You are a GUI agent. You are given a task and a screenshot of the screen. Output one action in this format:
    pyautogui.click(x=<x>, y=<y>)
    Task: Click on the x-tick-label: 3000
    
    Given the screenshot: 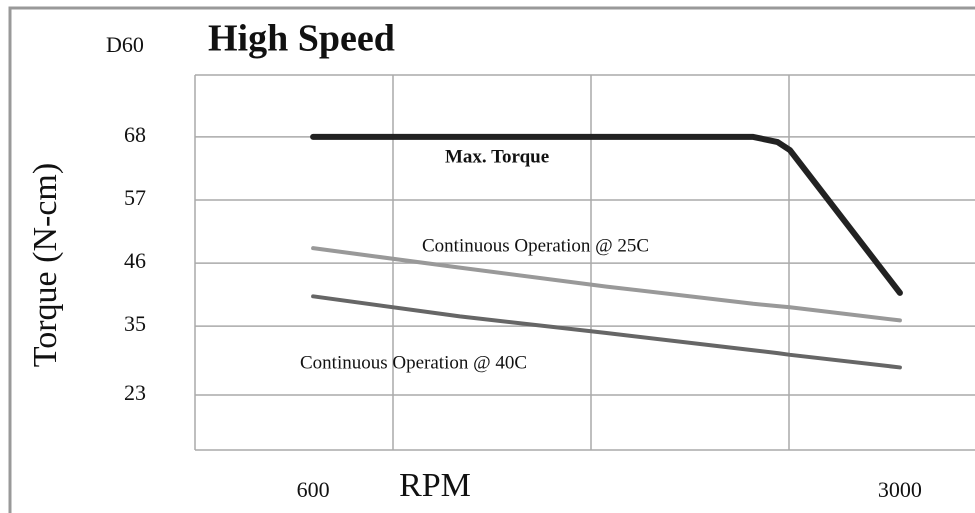 What is the action you would take?
    pyautogui.click(x=900, y=489)
    